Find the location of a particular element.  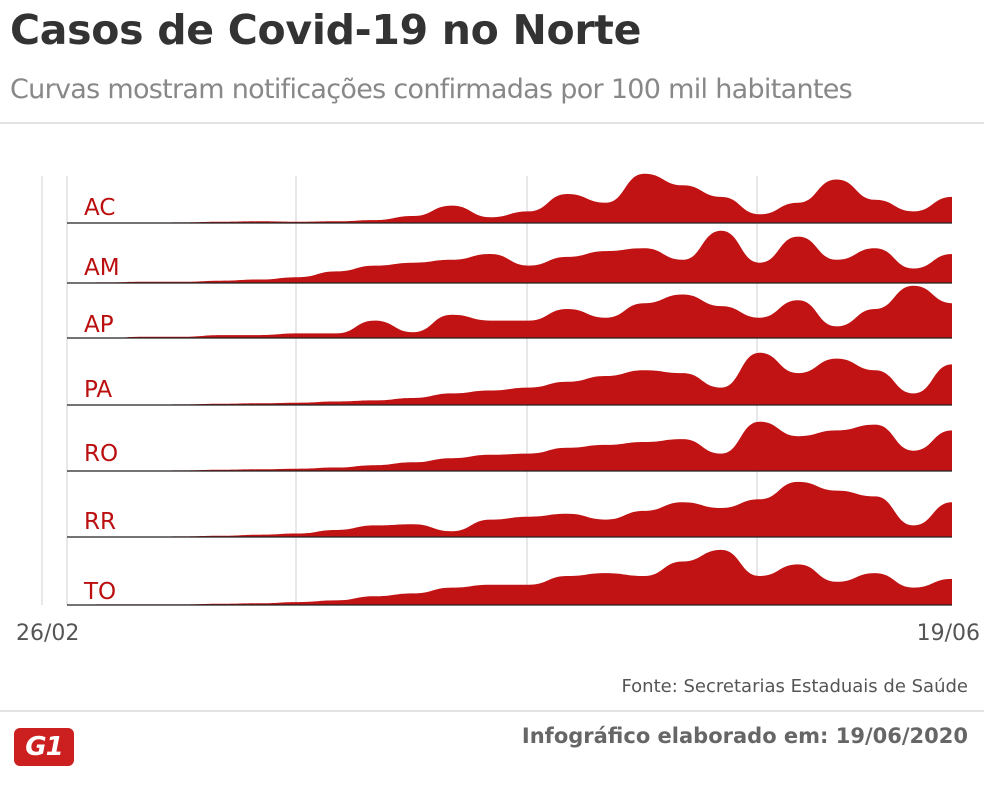

header-divider is located at coordinates (492, 123).